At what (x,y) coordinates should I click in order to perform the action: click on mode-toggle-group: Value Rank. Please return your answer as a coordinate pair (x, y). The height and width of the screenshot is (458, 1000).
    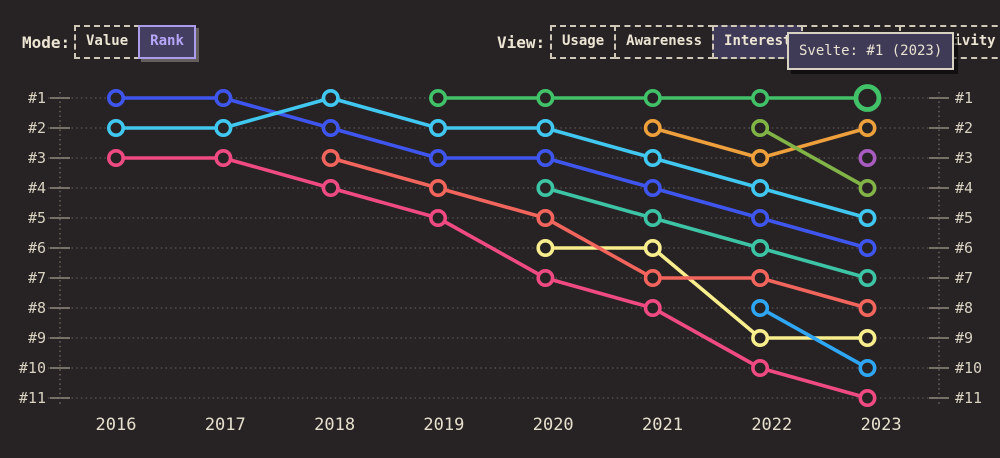
    Looking at the image, I should click on (135, 42).